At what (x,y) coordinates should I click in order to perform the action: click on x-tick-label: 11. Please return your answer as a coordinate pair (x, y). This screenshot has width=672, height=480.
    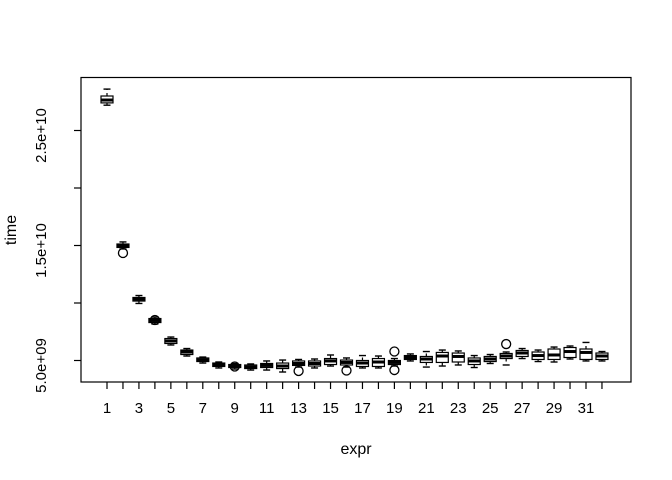
    Looking at the image, I should click on (267, 408).